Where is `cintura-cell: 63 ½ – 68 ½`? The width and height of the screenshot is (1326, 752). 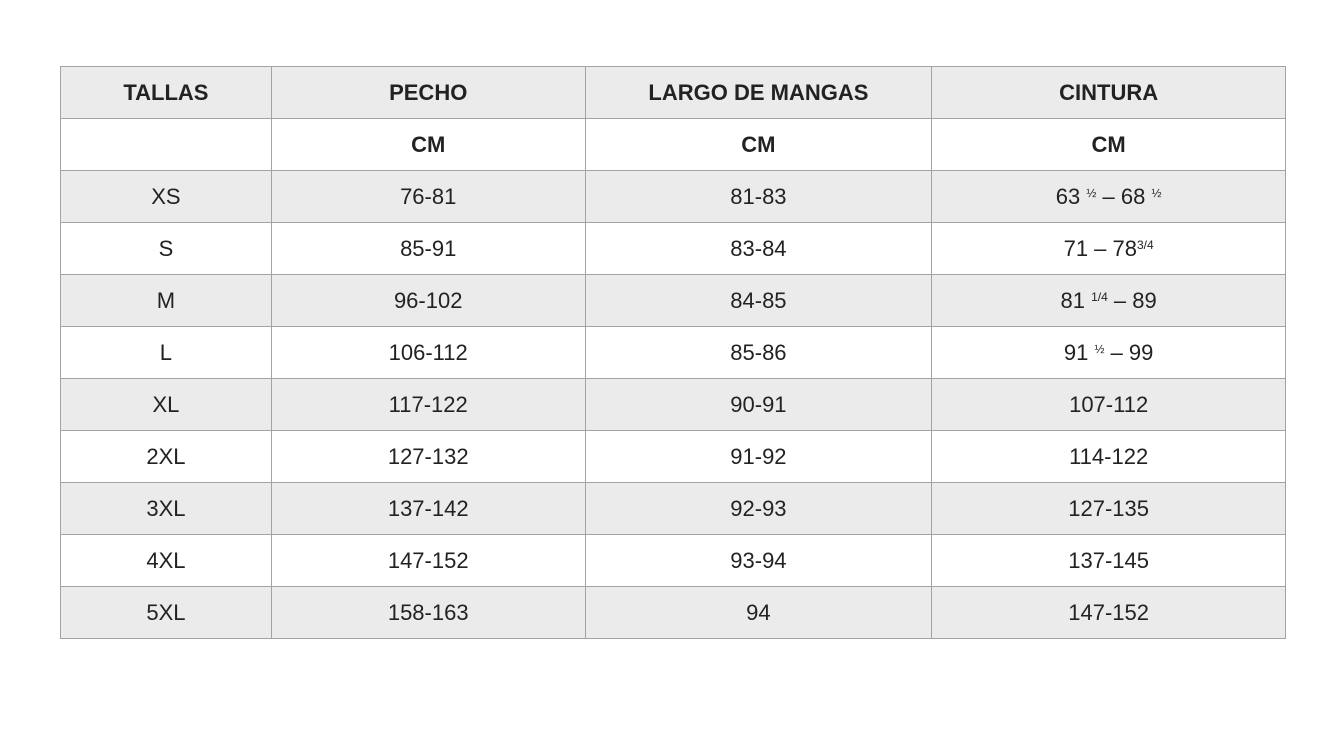
cintura-cell: 63 ½ – 68 ½ is located at coordinates (1108, 196).